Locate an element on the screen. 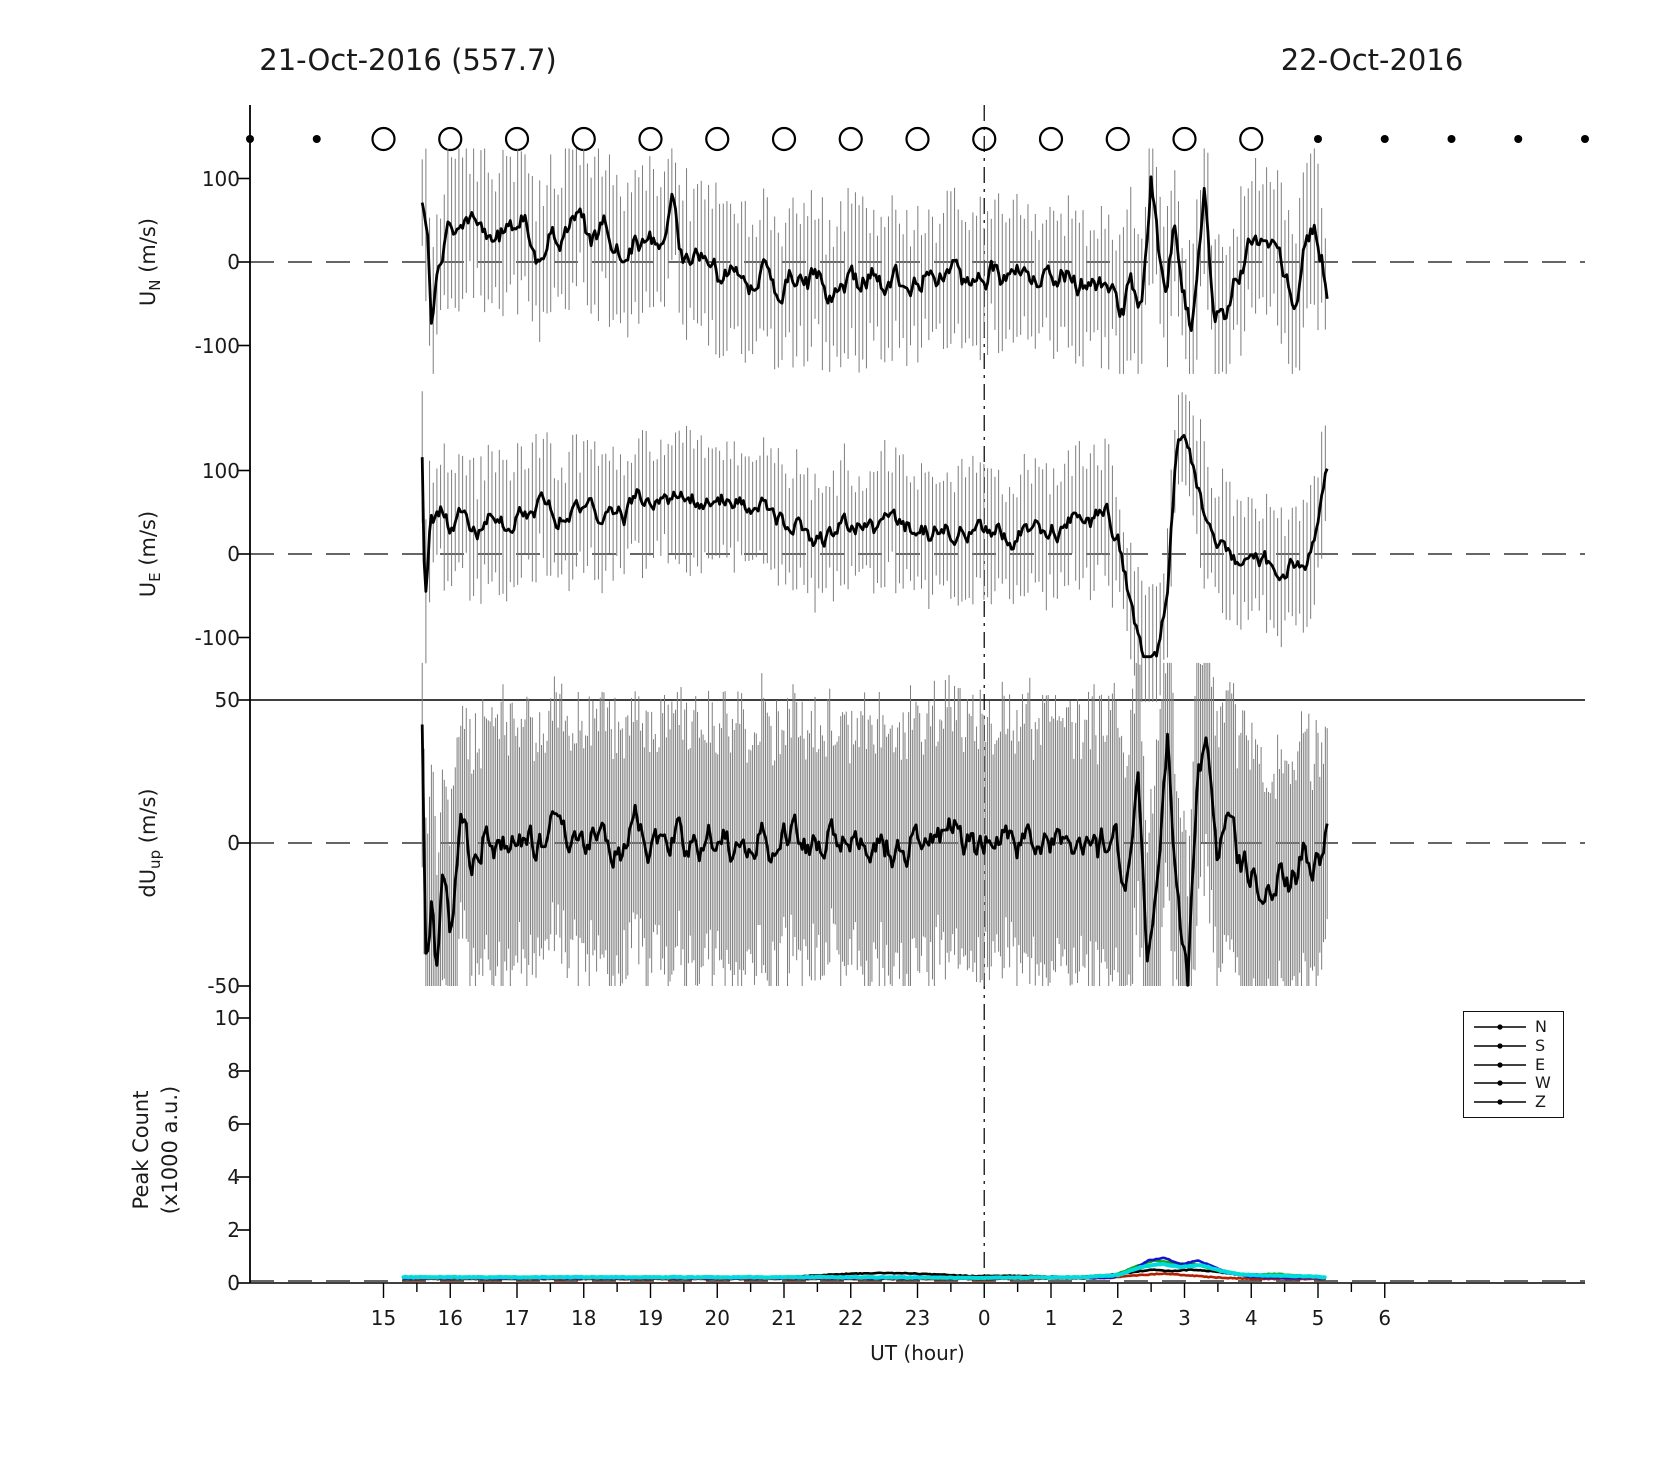  y-tick-label-du-50: 50 is located at coordinates (227, 700).